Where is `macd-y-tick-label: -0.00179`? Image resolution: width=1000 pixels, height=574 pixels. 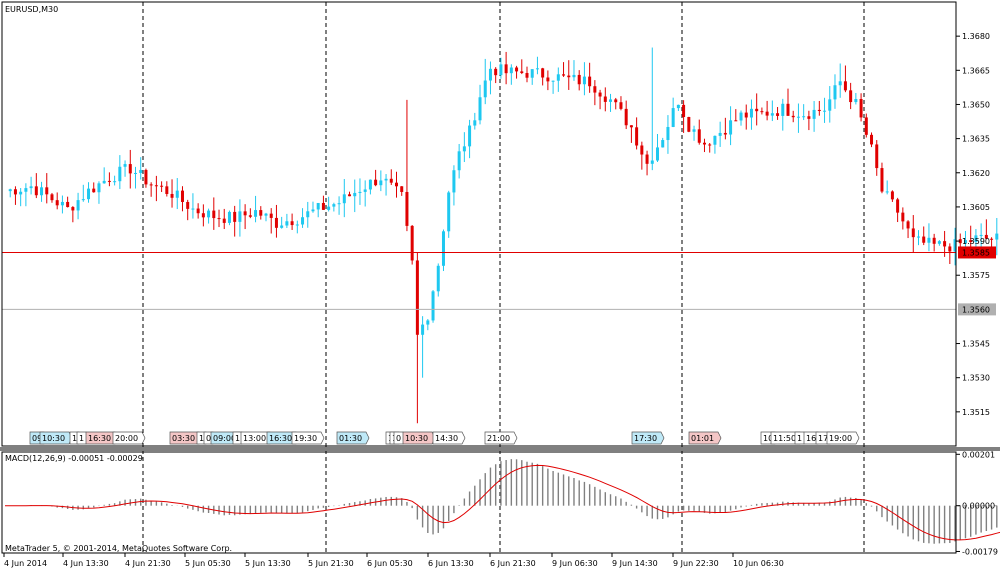
macd-y-tick-label: -0.00179 is located at coordinates (980, 551).